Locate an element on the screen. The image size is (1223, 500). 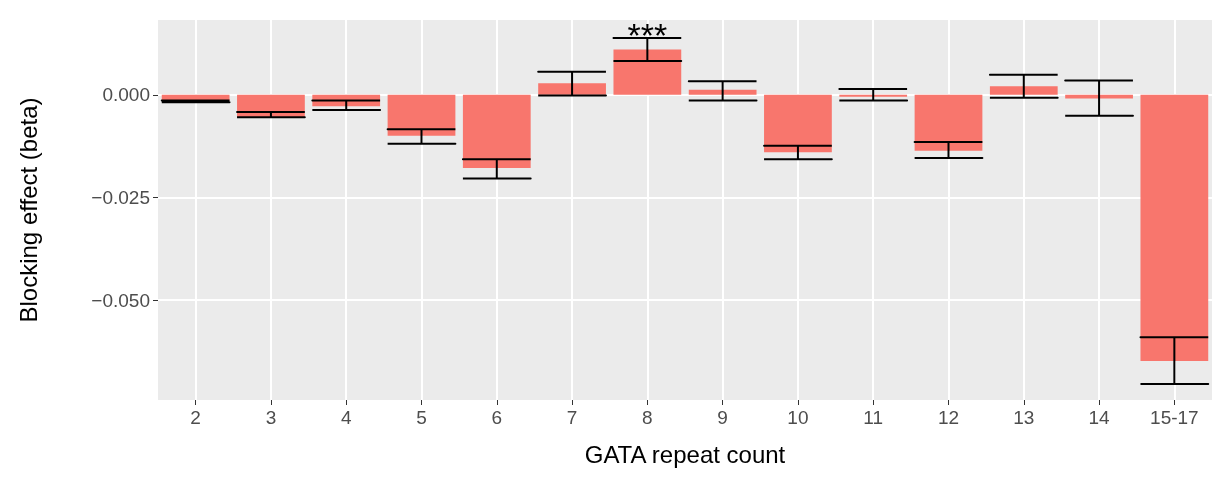
x-tick-label: 12 is located at coordinates (948, 417).